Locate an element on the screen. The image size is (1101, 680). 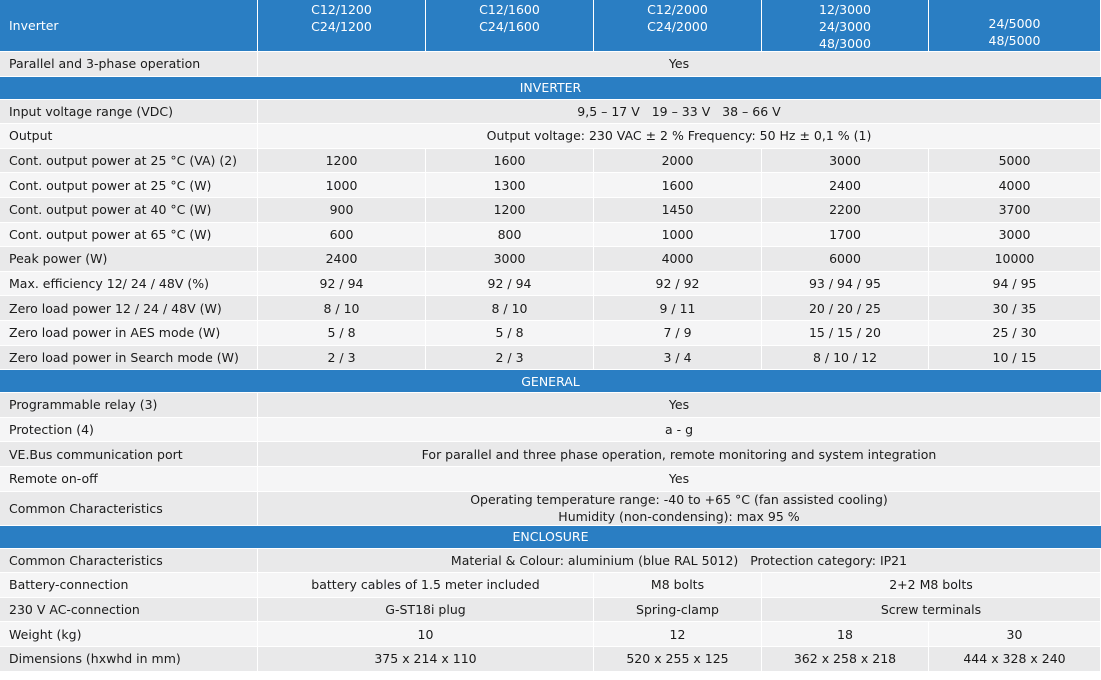
value-text: 93 / 94 / 95 is located at coordinates (845, 284).